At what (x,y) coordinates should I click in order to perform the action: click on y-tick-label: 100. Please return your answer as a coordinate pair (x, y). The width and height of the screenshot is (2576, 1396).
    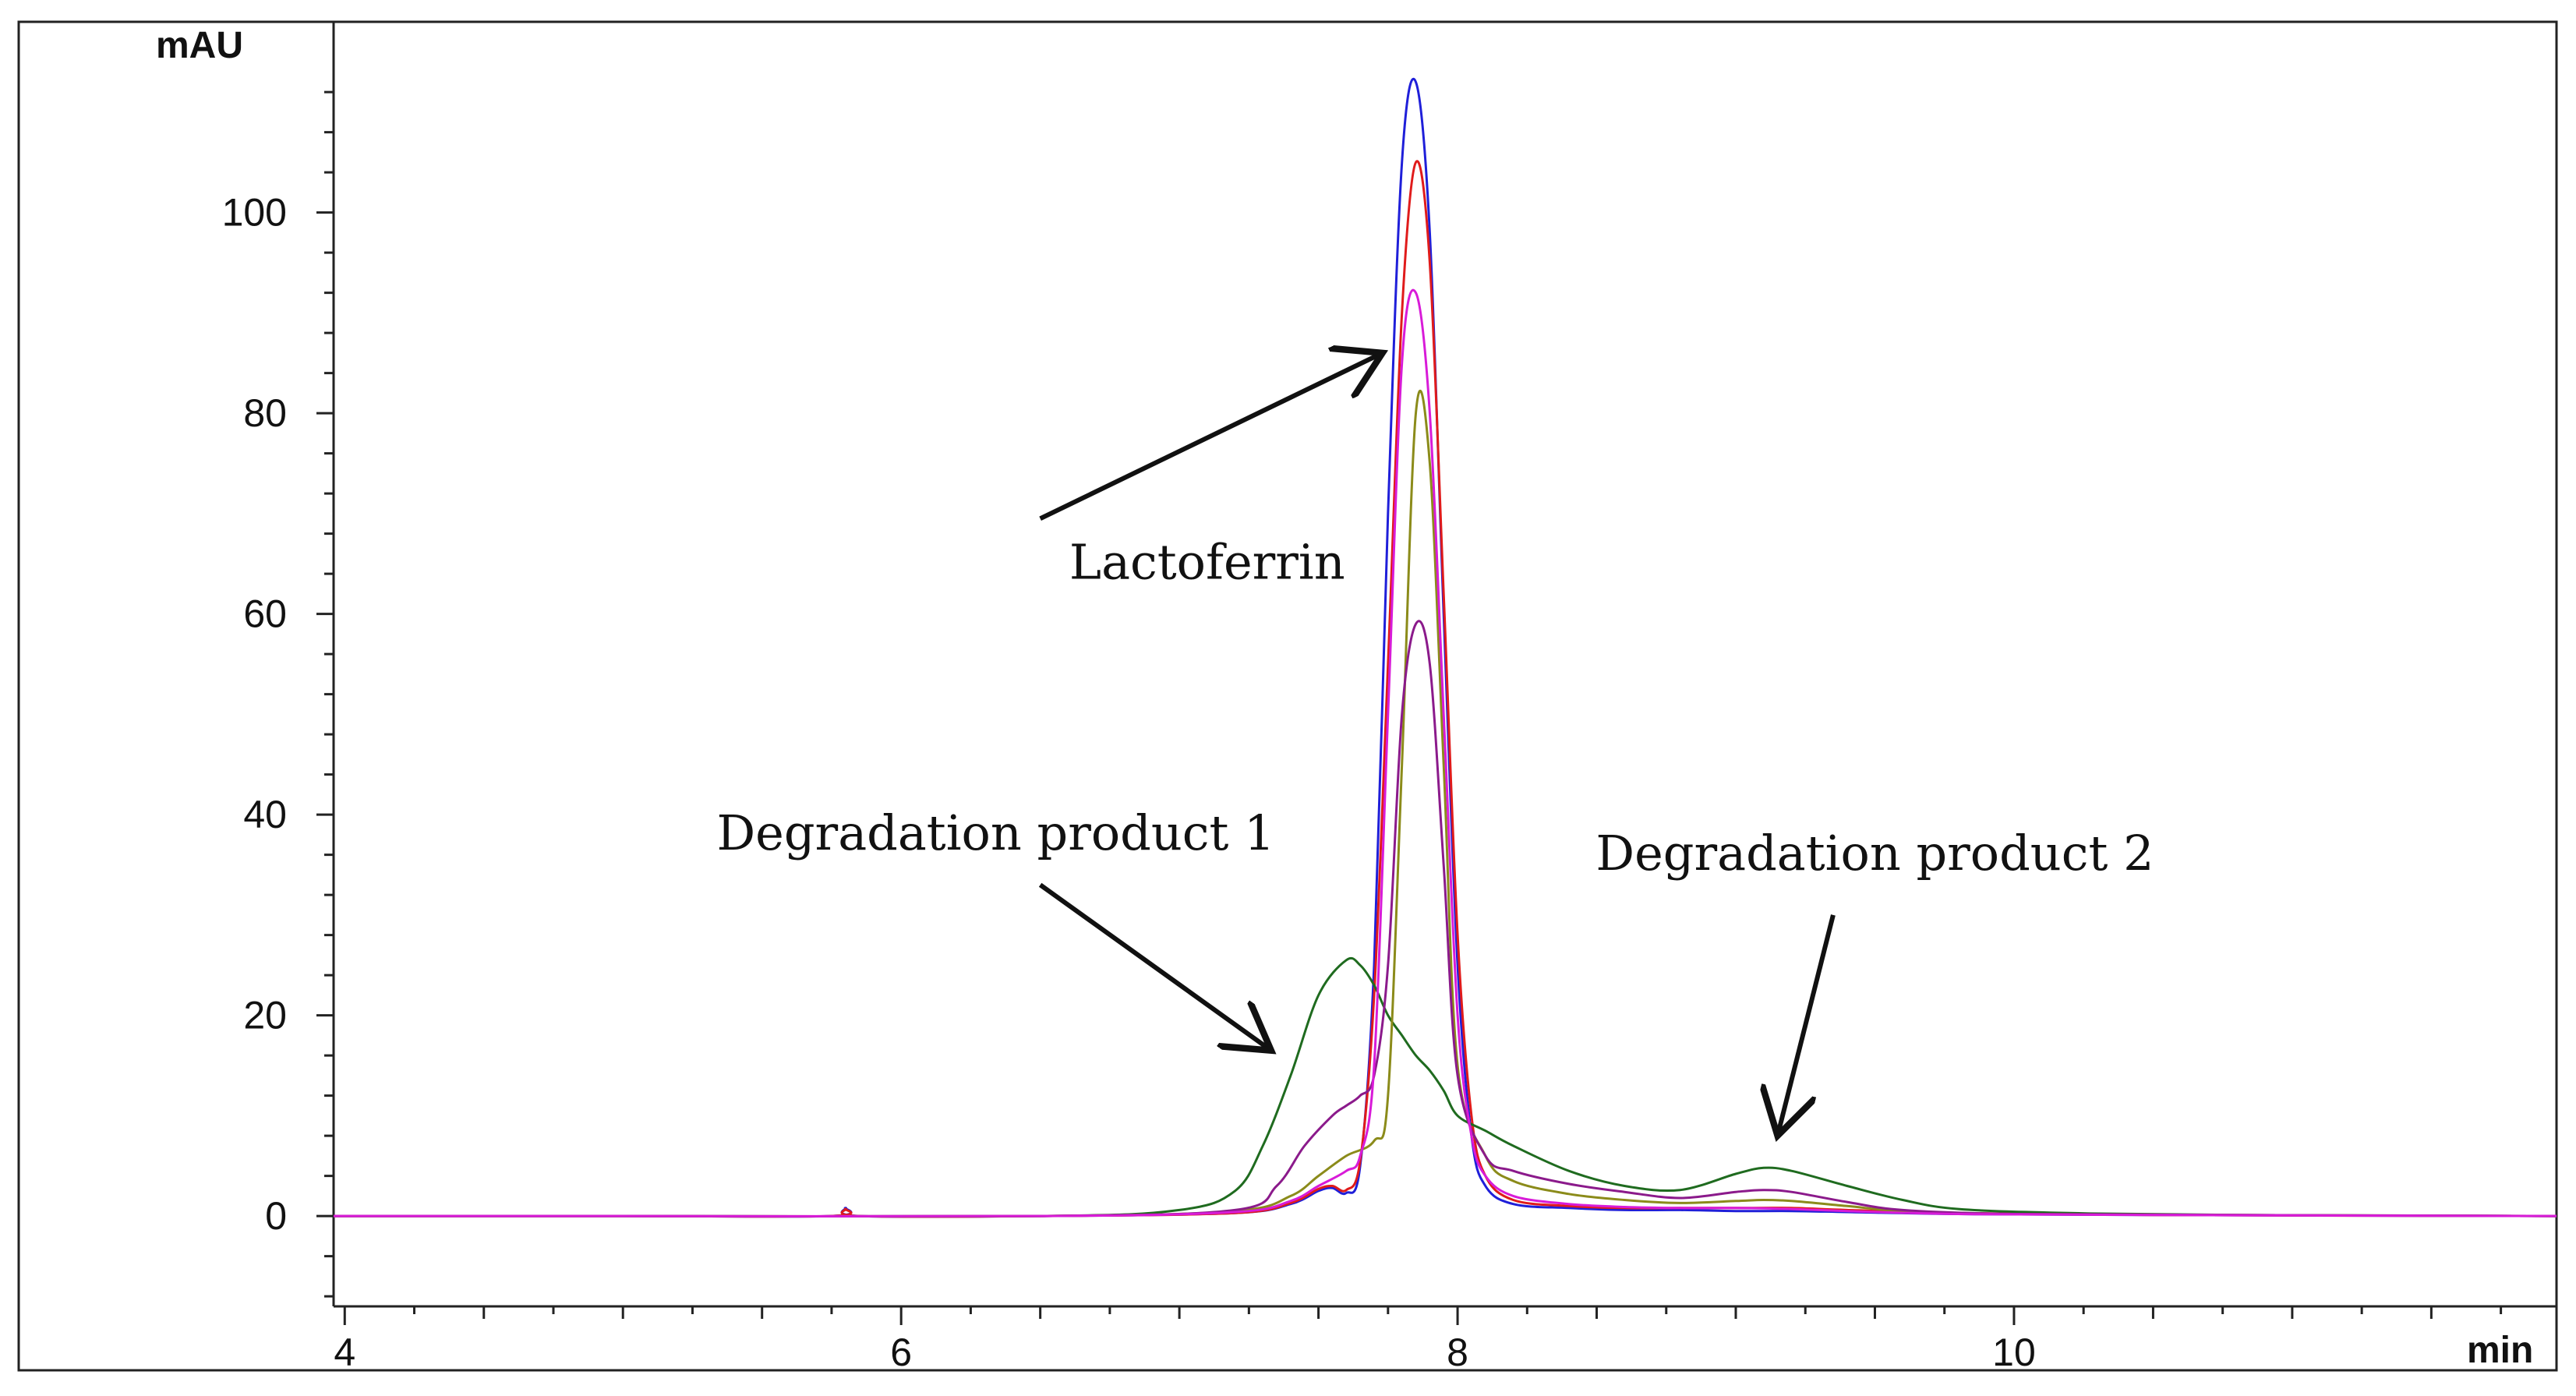
    Looking at the image, I should click on (254, 213).